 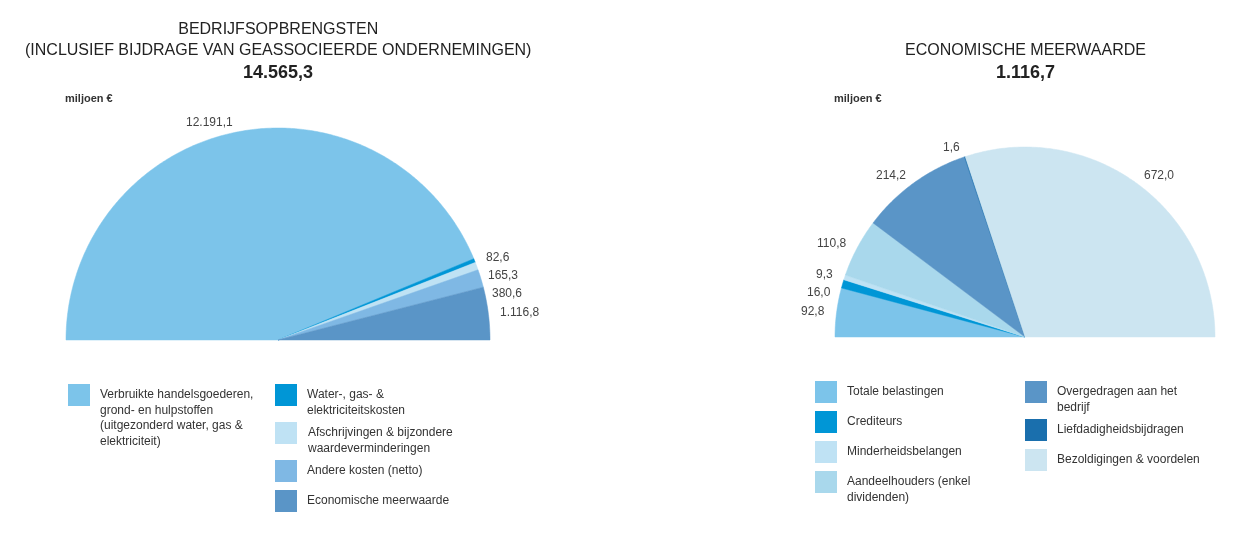 I want to click on legend-label: Minderheidsbelangen, so click(x=904, y=451).